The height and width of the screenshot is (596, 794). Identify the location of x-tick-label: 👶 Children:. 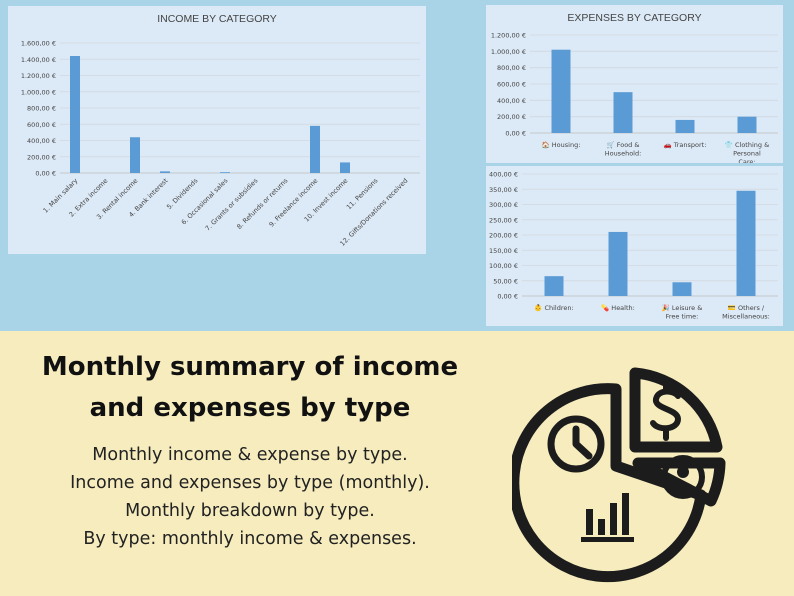
(553, 308).